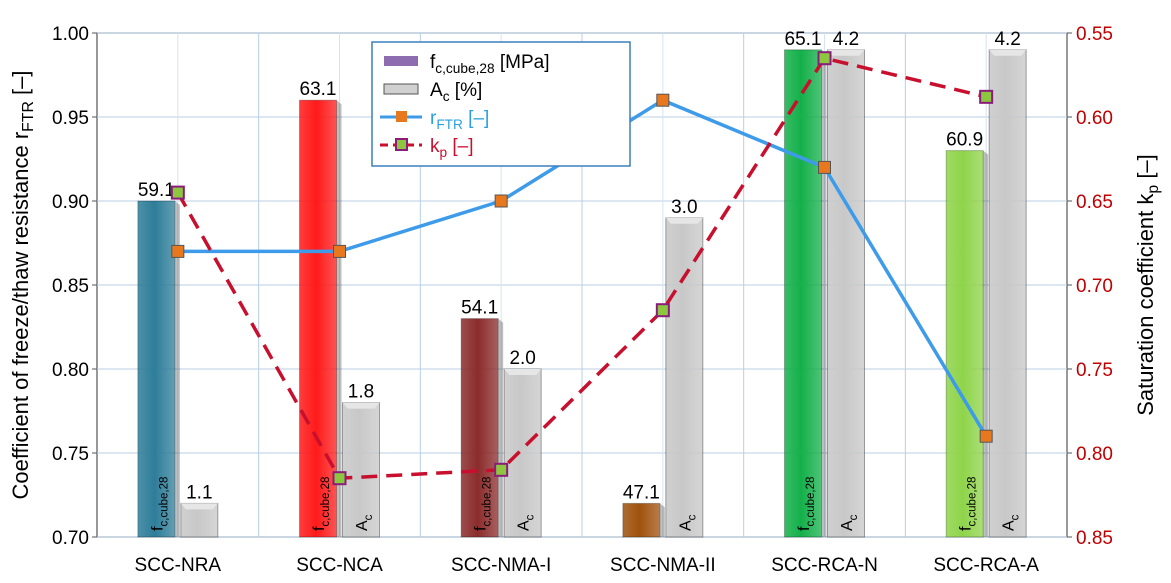 The height and width of the screenshot is (583, 1171). I want to click on legend-label-2: rFTR [–], so click(459, 120).